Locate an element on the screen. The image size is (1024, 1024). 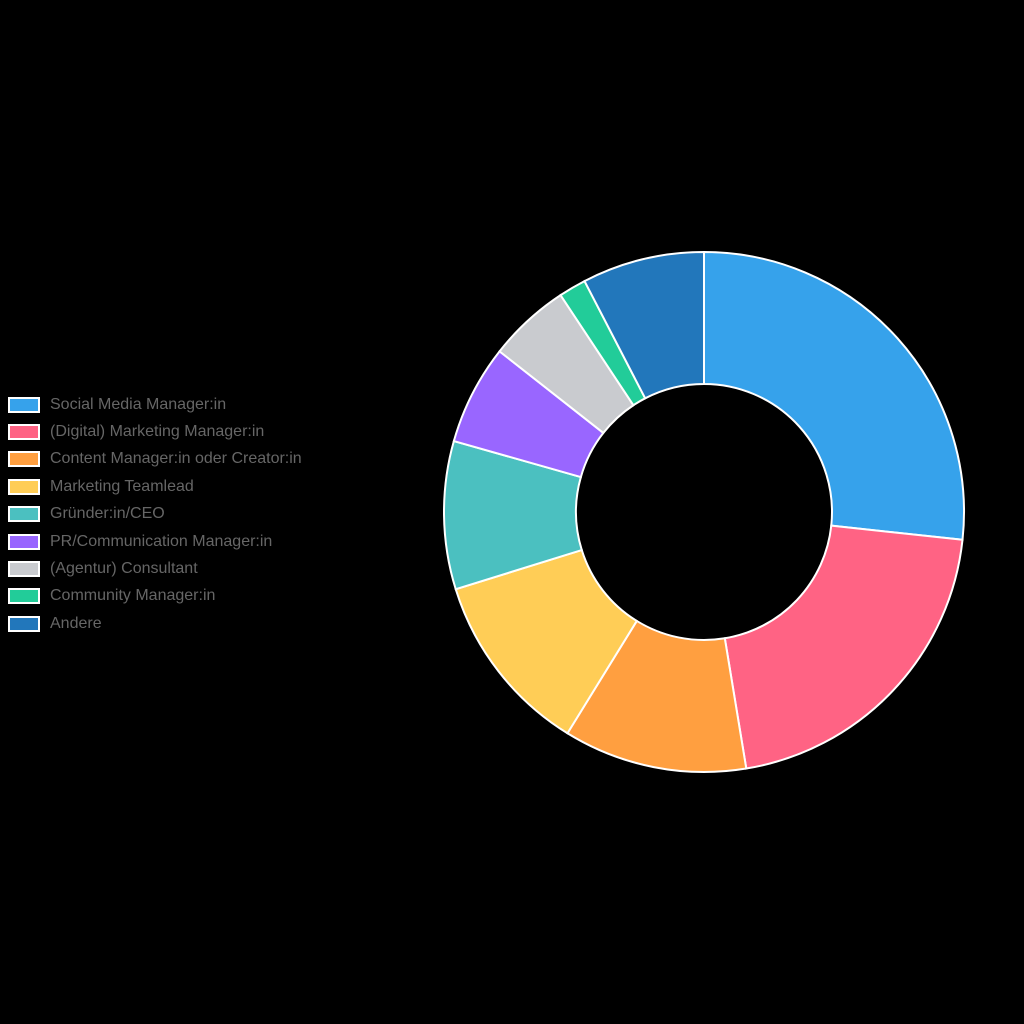
legend-label: Content Manager:in oder Creator:in is located at coordinates (176, 459).